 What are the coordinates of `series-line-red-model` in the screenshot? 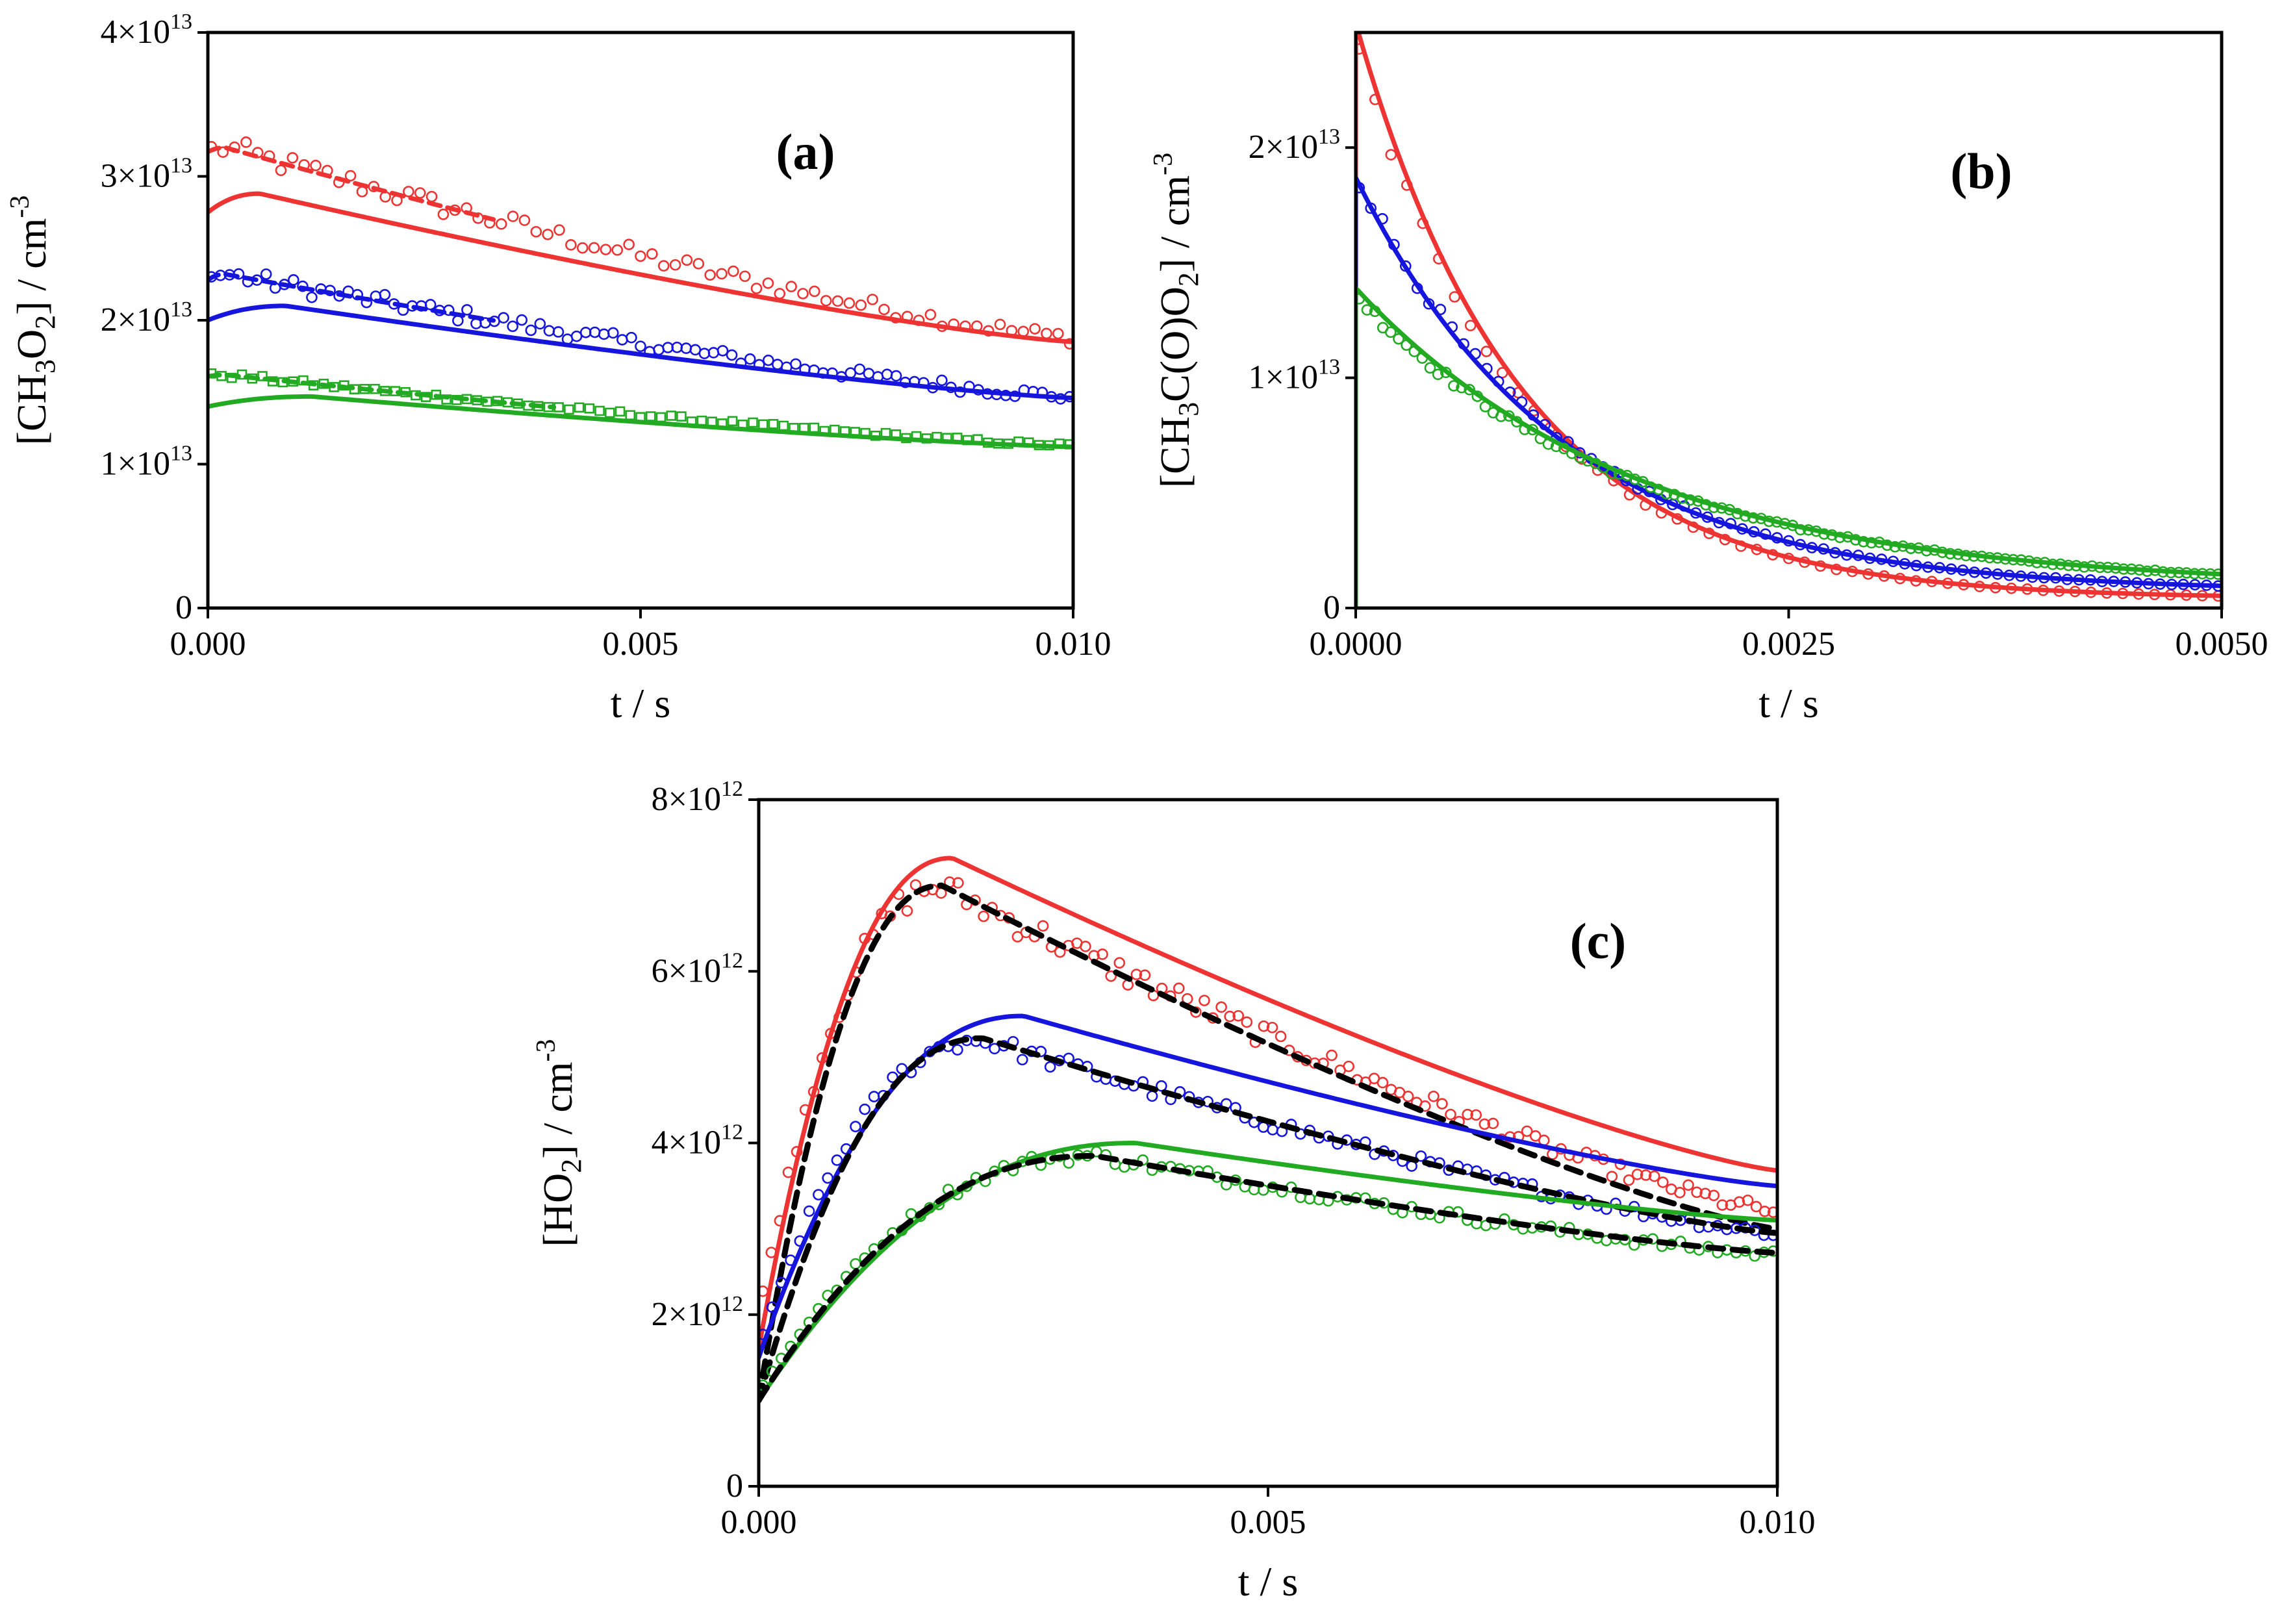 It's located at (1268, 1104).